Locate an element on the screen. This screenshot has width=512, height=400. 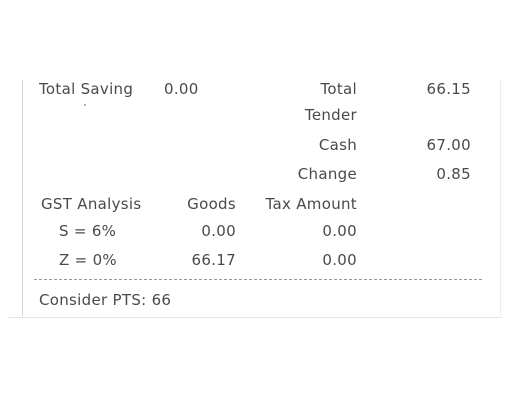
consider-pts: Consider PTS: 66 is located at coordinates (105, 300).